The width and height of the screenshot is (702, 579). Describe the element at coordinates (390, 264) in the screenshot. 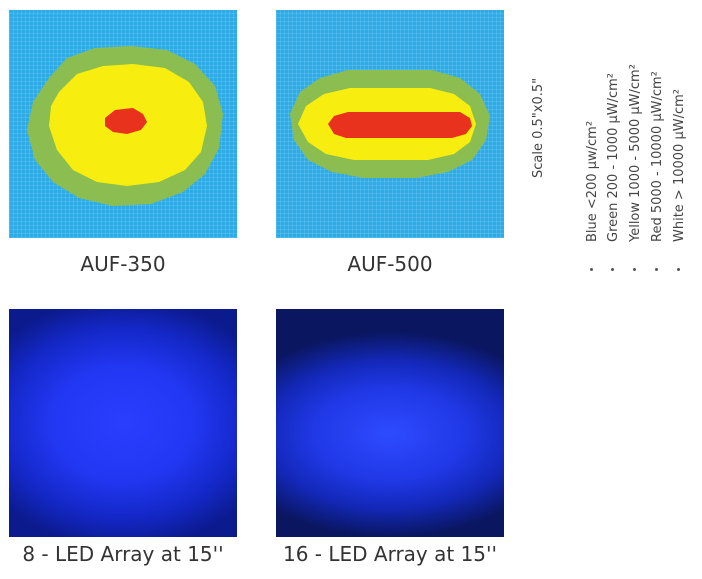

I see `auf500-caption: AUF-500` at that location.